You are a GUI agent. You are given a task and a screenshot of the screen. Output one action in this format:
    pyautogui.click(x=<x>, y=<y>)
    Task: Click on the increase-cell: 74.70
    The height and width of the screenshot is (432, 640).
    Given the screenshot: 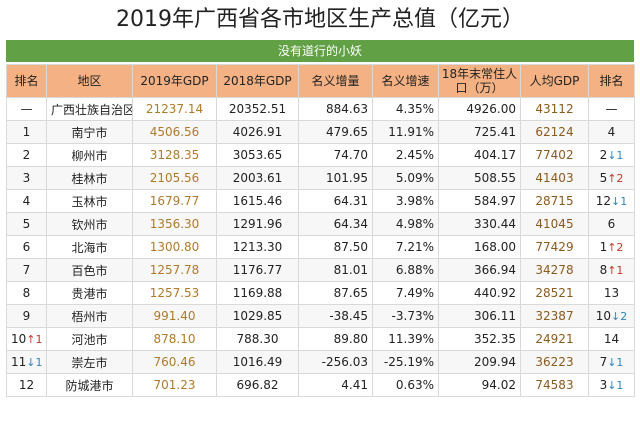 What is the action you would take?
    pyautogui.click(x=335, y=155)
    